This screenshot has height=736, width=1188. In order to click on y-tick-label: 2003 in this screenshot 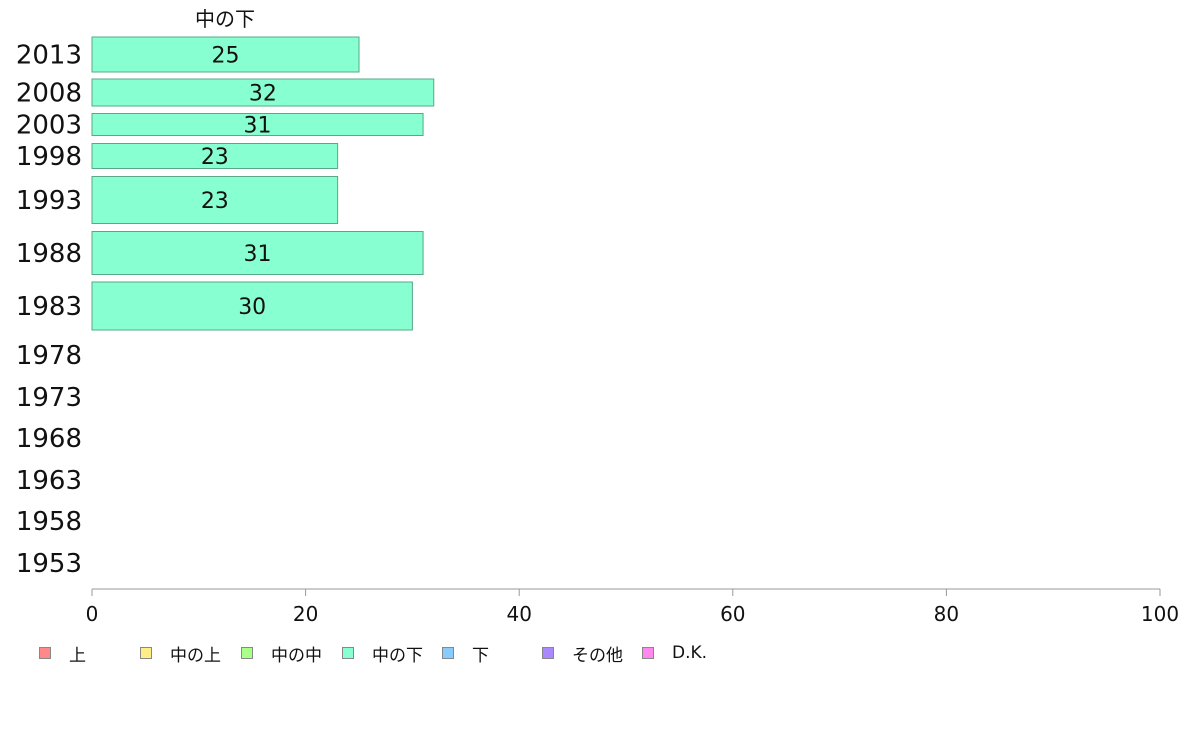, I will do `click(49, 126)`.